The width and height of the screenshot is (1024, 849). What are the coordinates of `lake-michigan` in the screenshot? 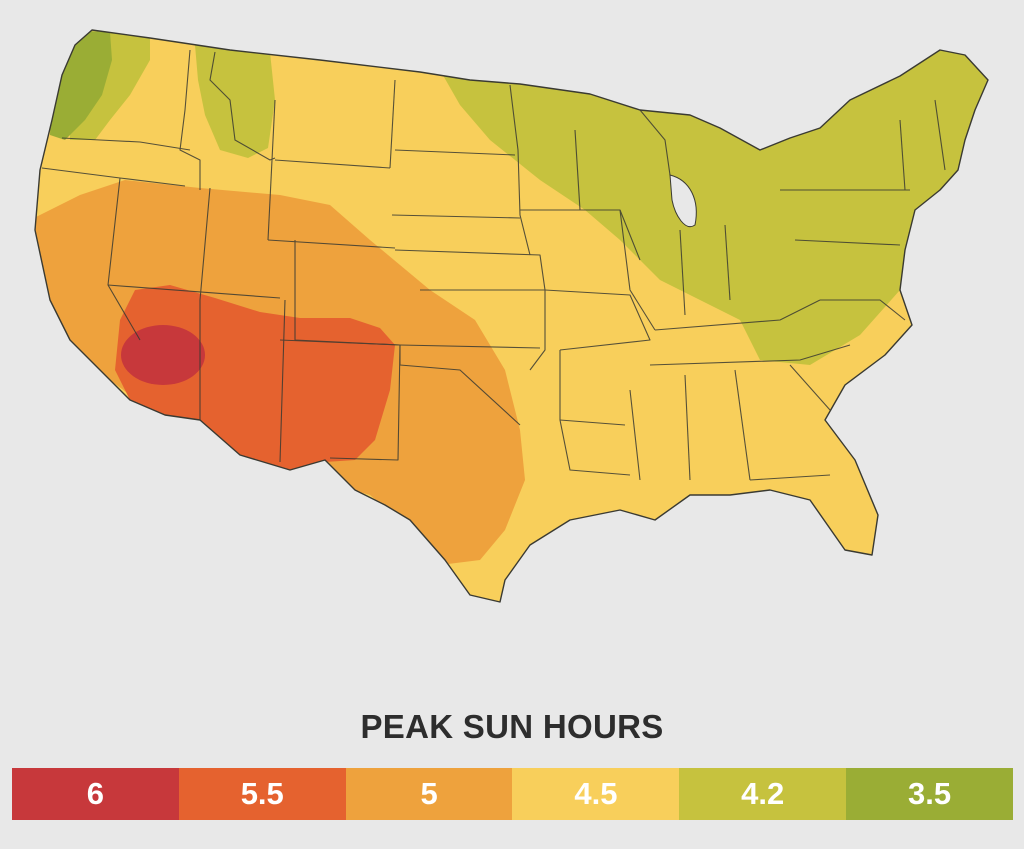 It's located at (683, 201).